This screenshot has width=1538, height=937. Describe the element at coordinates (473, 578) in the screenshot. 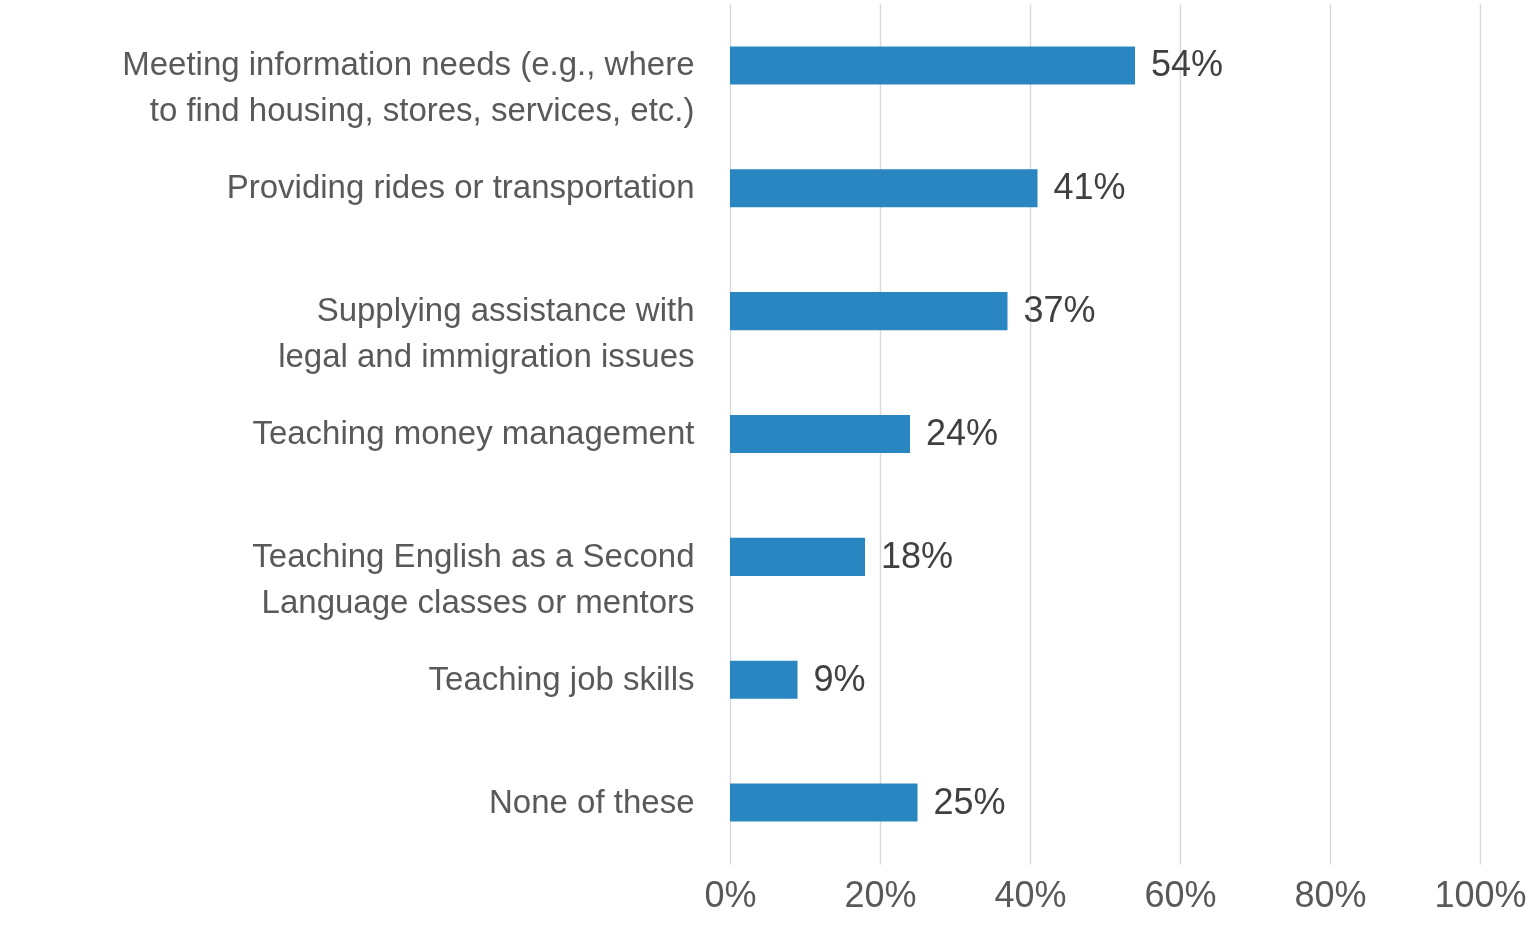

I see `y-tick-label: Teaching English as a Second Language classes or mentors` at that location.